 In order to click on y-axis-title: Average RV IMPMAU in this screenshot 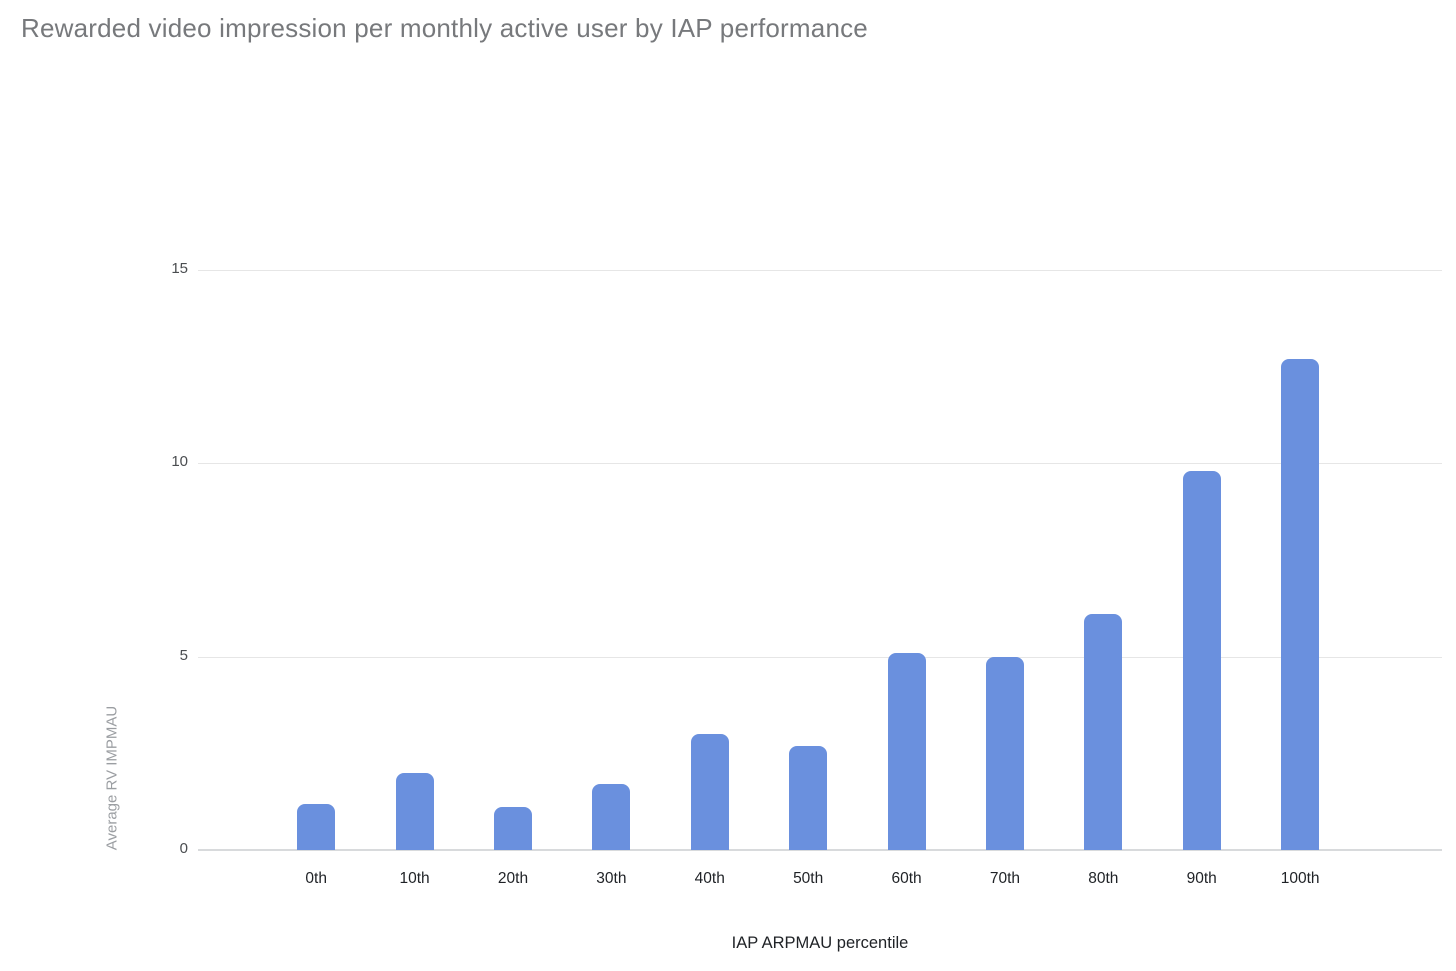, I will do `click(112, 778)`.